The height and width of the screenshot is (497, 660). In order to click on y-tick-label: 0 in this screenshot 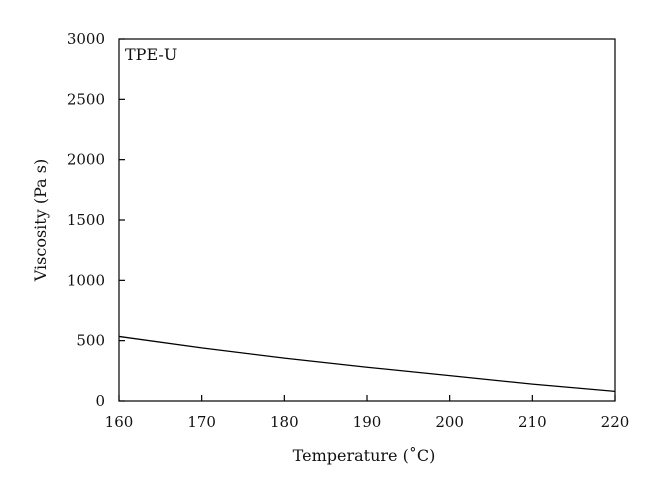, I will do `click(100, 401)`.